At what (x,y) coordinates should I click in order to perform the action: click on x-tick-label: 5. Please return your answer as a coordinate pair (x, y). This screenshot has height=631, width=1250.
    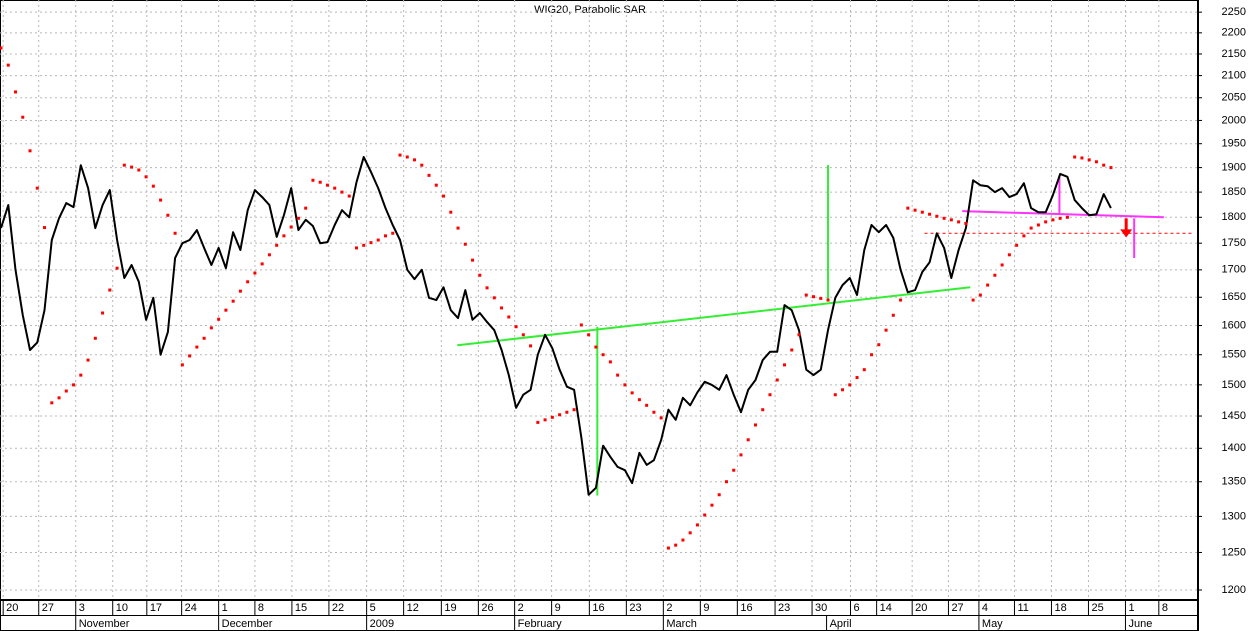
    Looking at the image, I should click on (373, 608).